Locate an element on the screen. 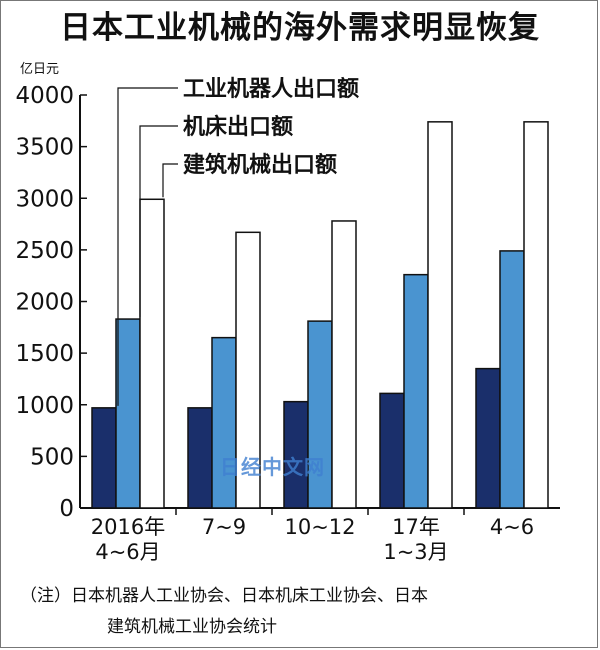 This screenshot has height=650, width=600. x-tick-label-2-0: 10~12 is located at coordinates (319, 527).